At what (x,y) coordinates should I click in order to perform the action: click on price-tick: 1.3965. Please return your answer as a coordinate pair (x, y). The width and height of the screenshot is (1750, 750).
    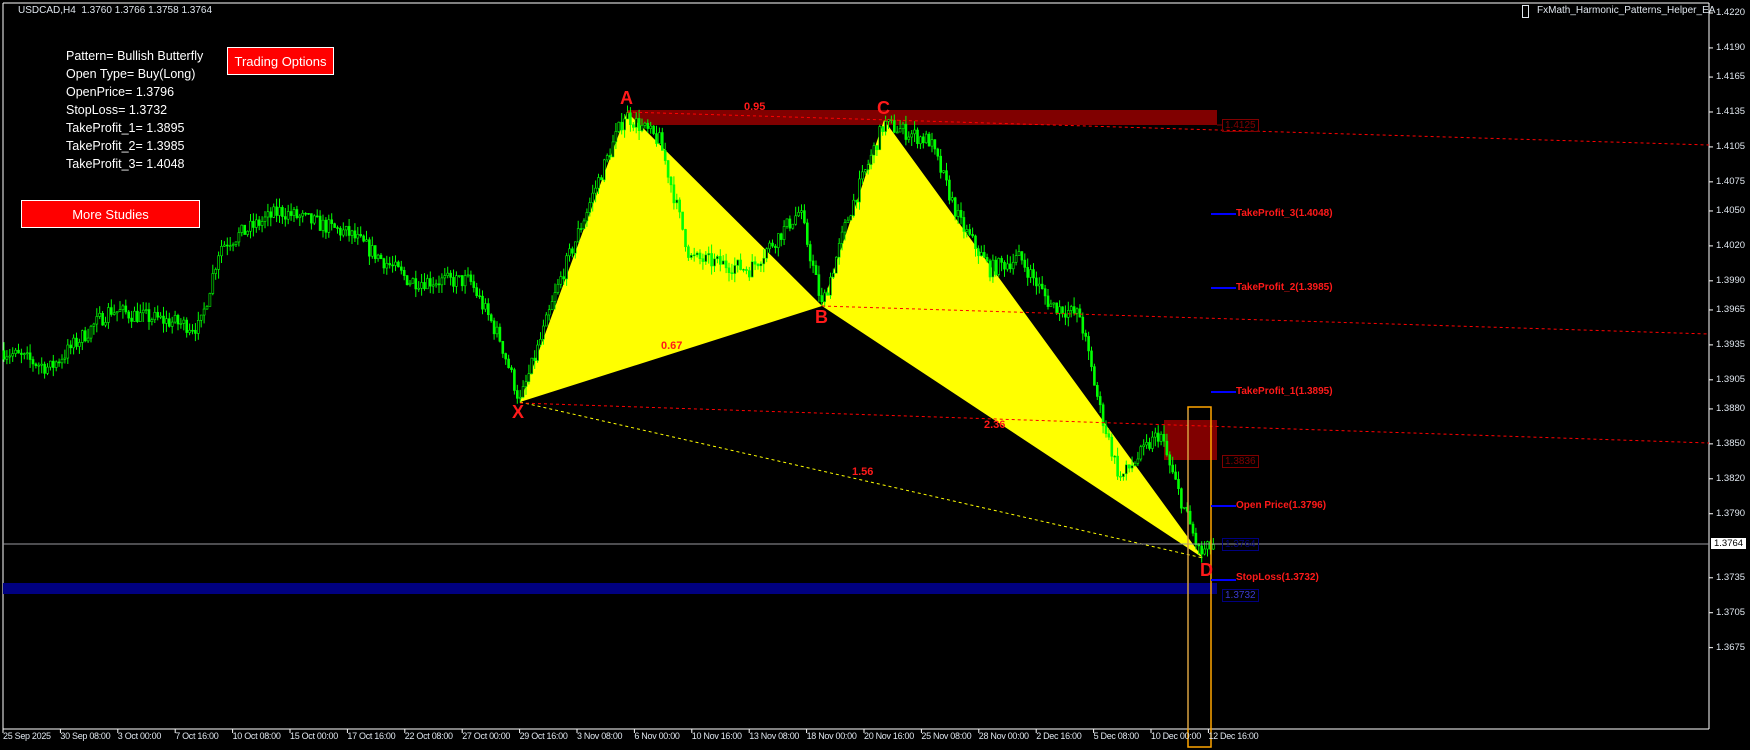
    Looking at the image, I should click on (1731, 309).